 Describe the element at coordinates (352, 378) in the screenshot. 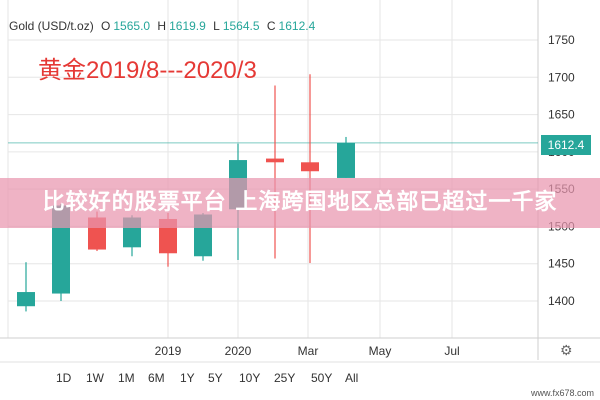

I see `range-button-all: All` at that location.